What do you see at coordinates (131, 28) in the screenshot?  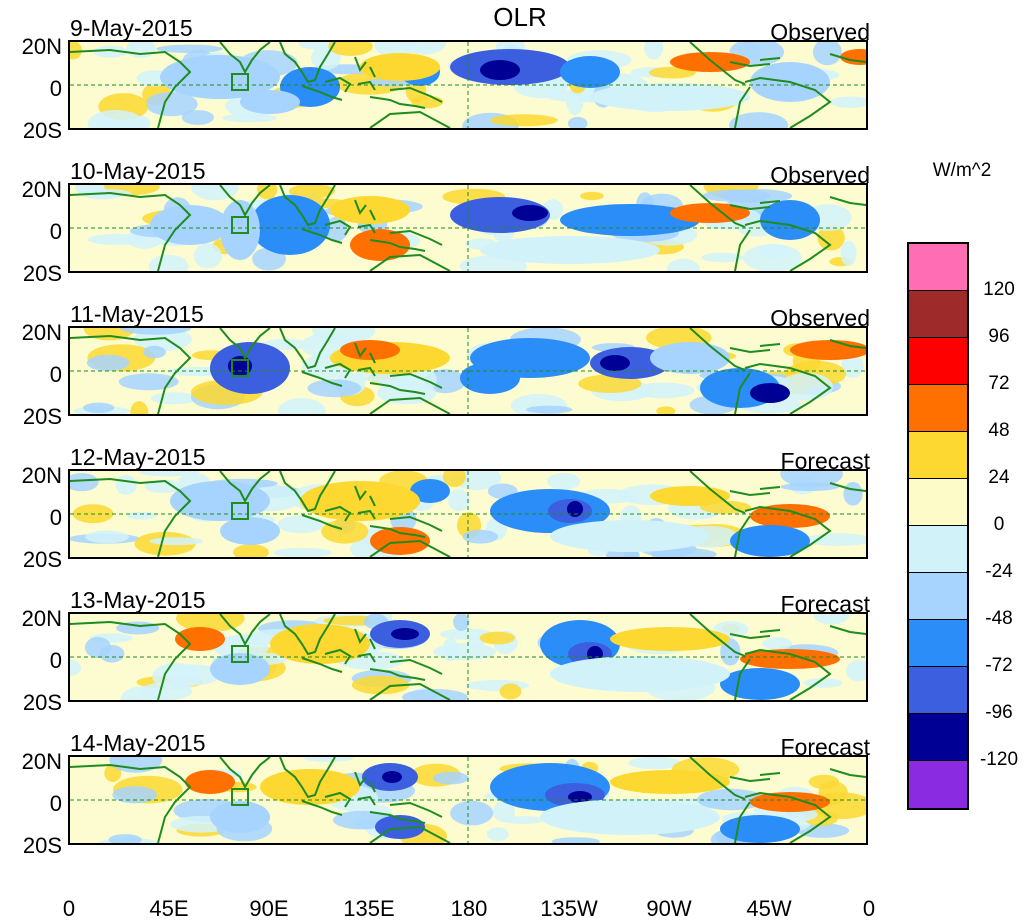 I see `panel-date: 9-May-2015` at bounding box center [131, 28].